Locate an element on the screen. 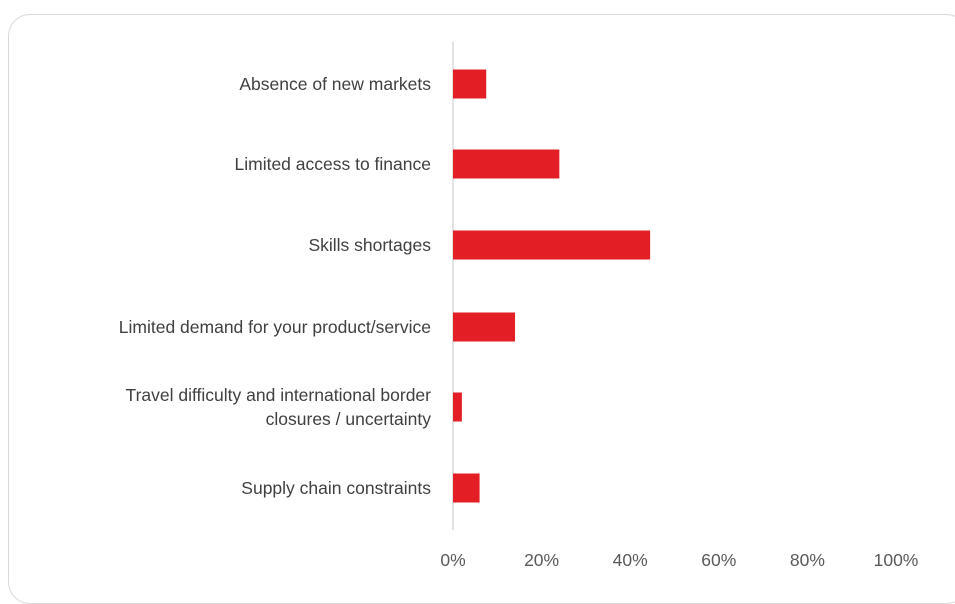  x-tick-label: 20% is located at coordinates (541, 560).